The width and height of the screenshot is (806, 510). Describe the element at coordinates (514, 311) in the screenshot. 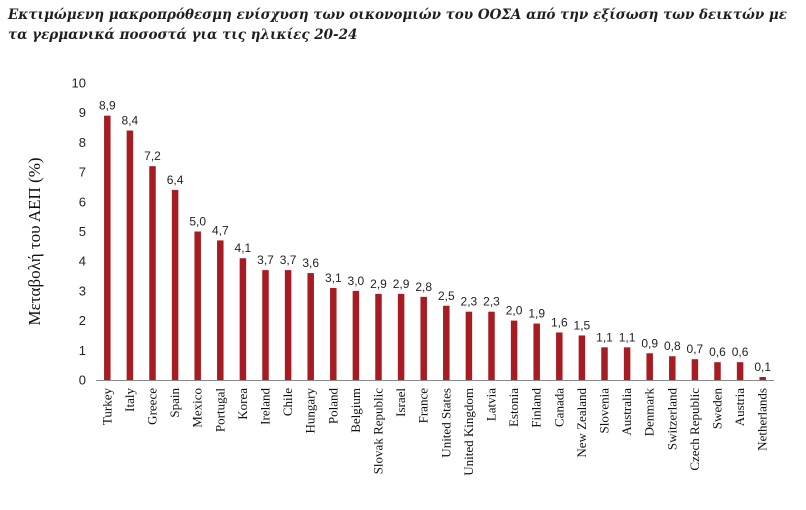

I see `data-label: 2,0` at that location.